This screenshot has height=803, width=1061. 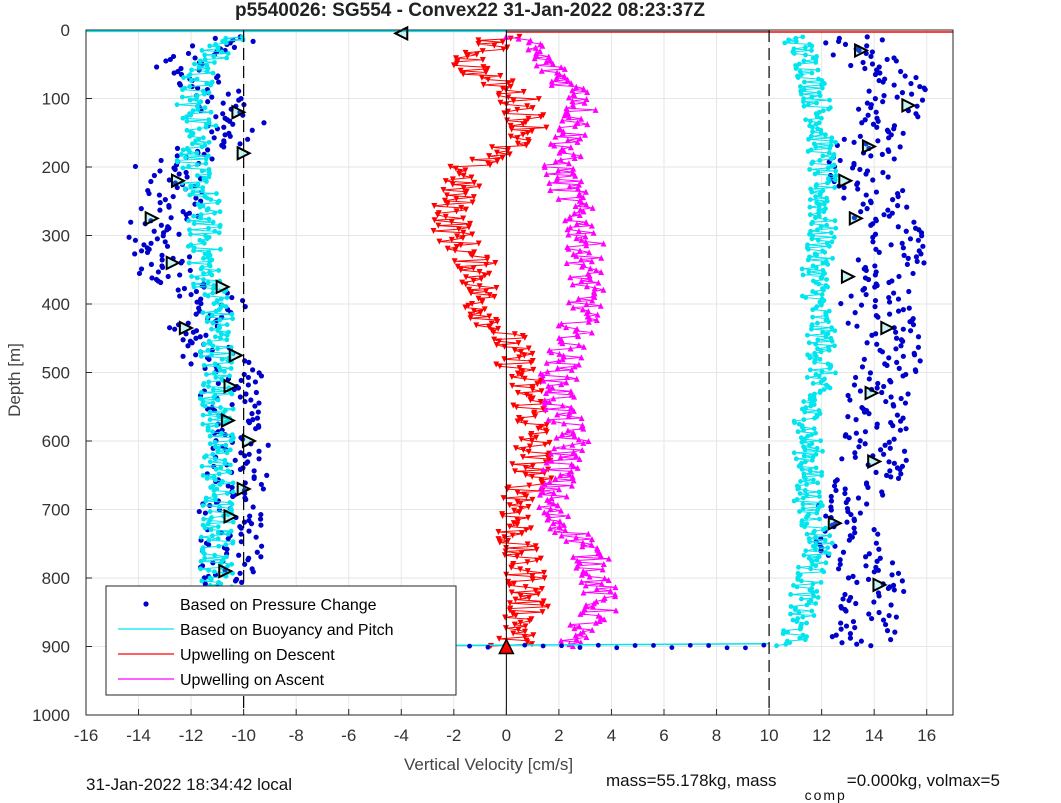 I want to click on bottom-point, so click(x=653, y=645).